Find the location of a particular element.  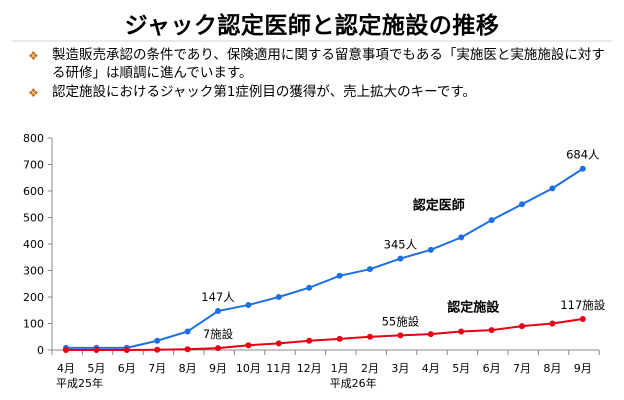

x-tick-label: 3月 is located at coordinates (400, 368).